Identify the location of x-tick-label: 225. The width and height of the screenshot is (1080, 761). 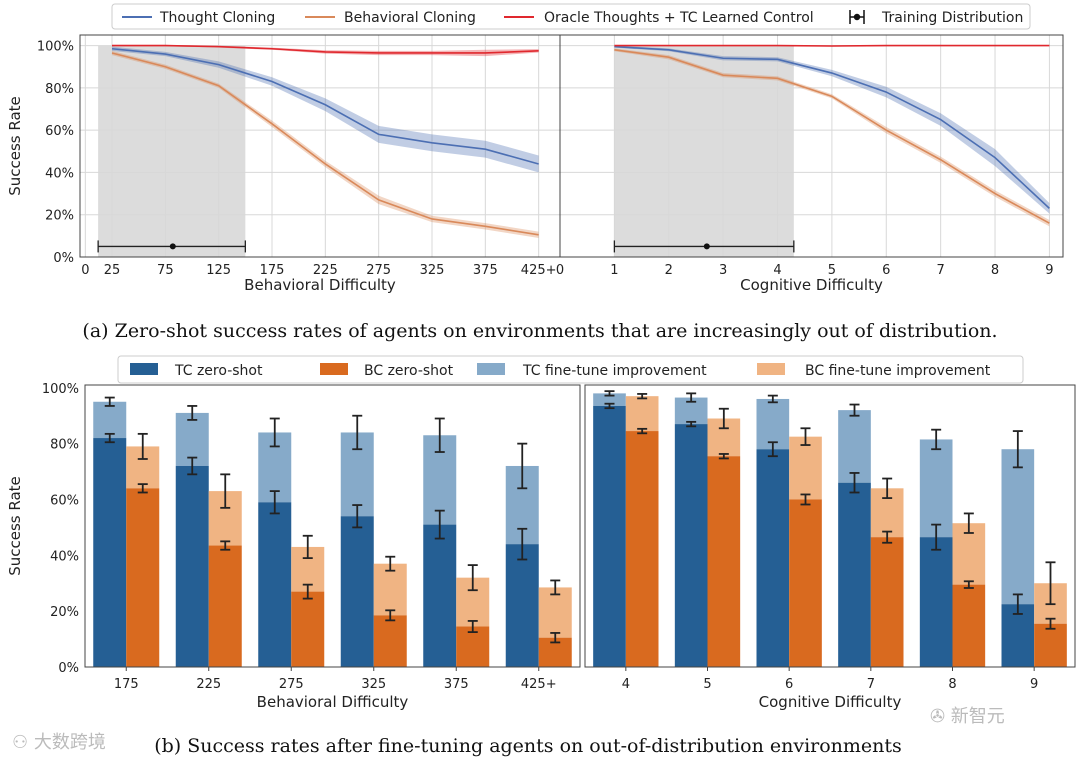
(208, 684).